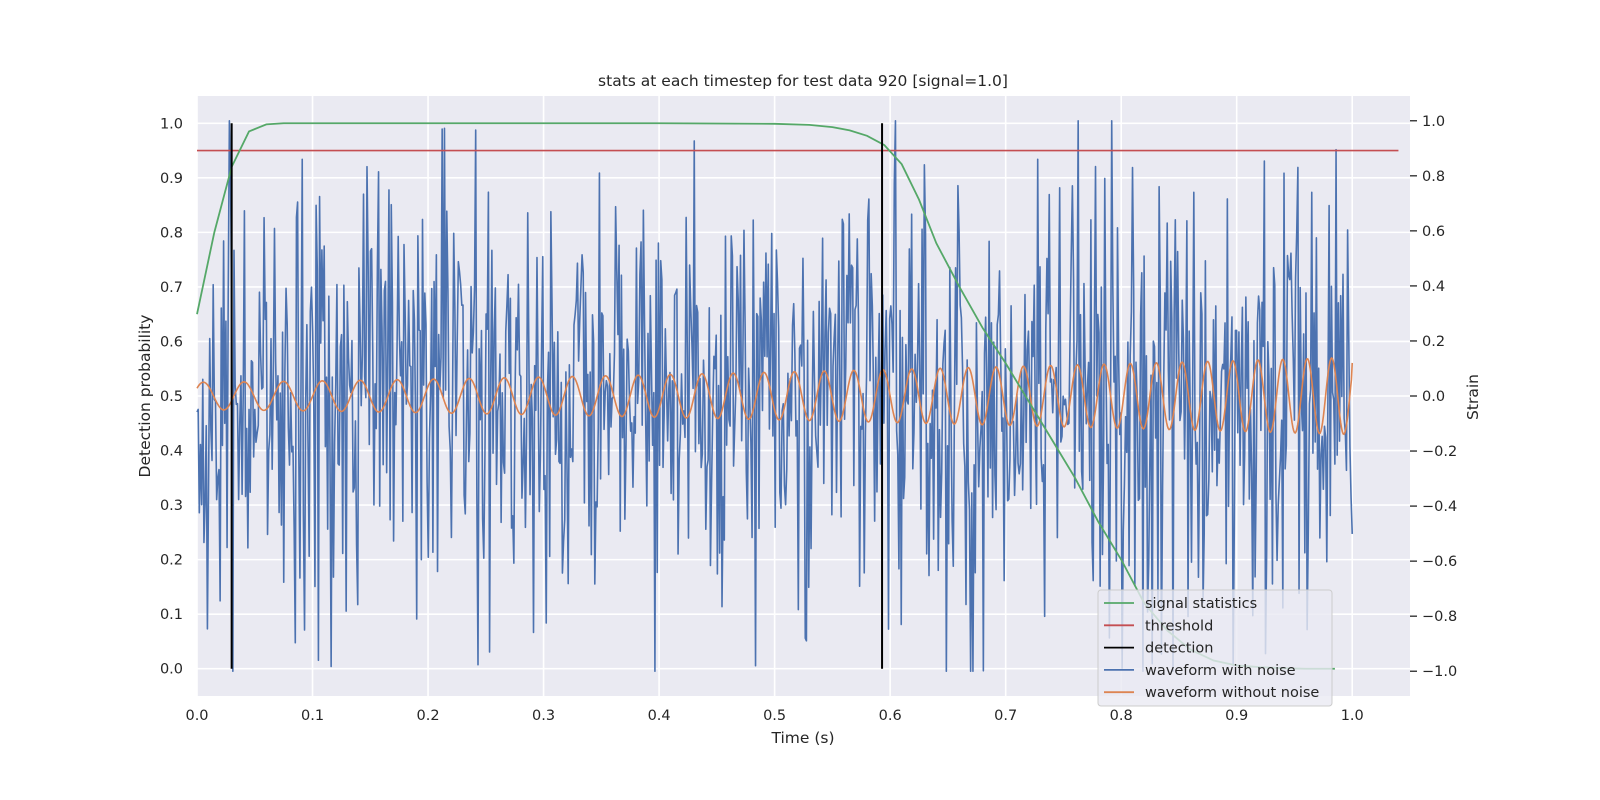 The width and height of the screenshot is (1600, 800). I want to click on y-tick-label: 0.3, so click(171, 506).